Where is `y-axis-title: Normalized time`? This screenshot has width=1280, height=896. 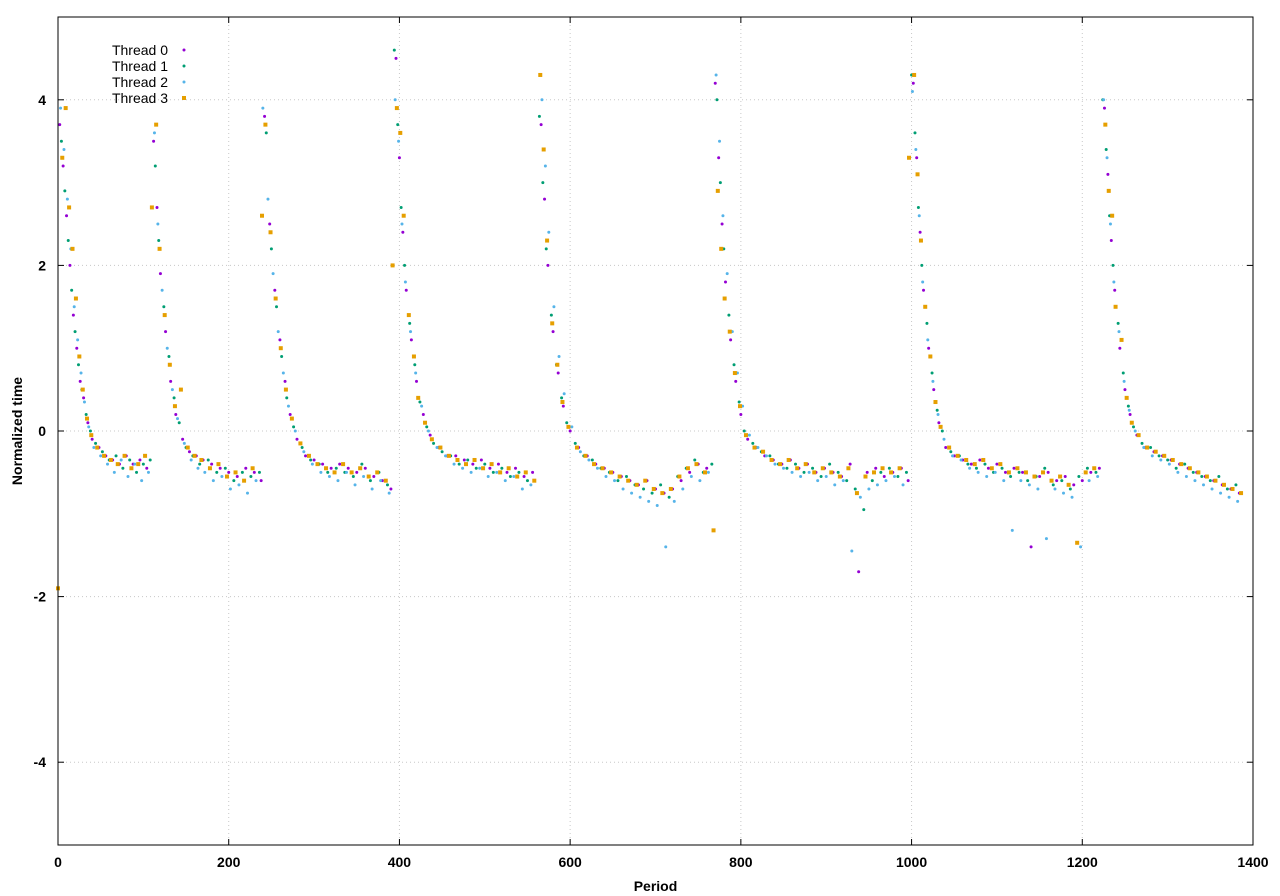 y-axis-title: Normalized time is located at coordinates (17, 431).